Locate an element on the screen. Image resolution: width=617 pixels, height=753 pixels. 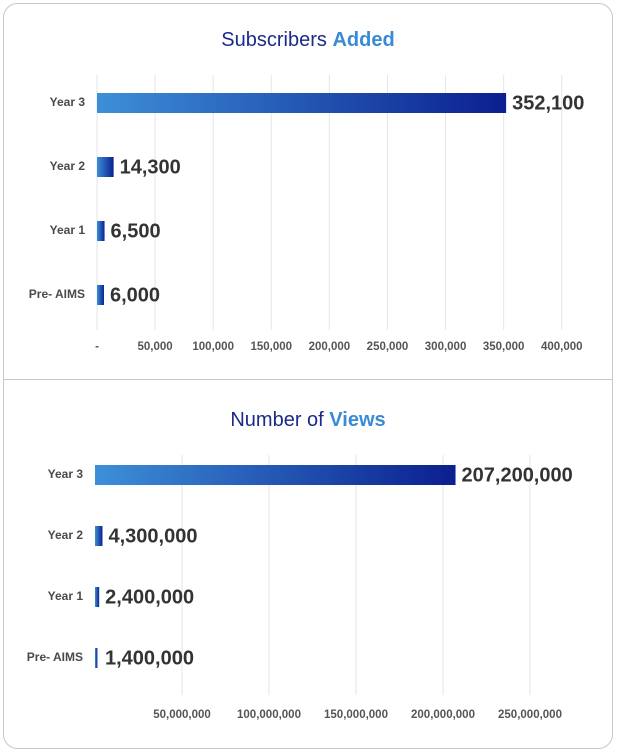
x-tick-label: 50,000,000 is located at coordinates (182, 715).